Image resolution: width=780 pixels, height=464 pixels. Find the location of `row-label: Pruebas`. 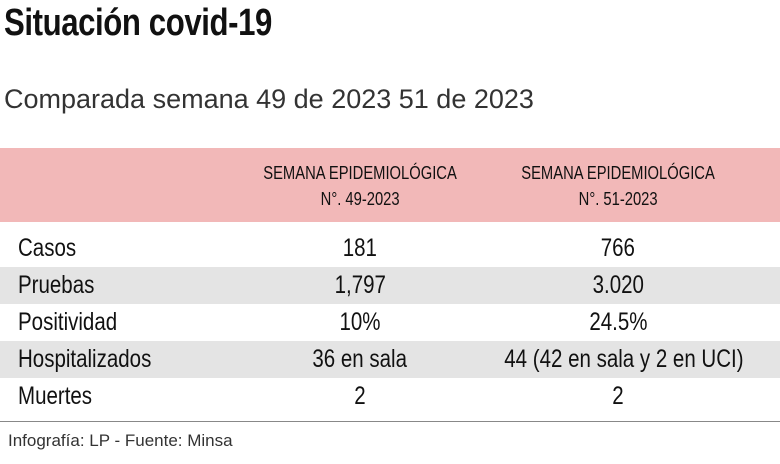

row-label: Pruebas is located at coordinates (64, 285).